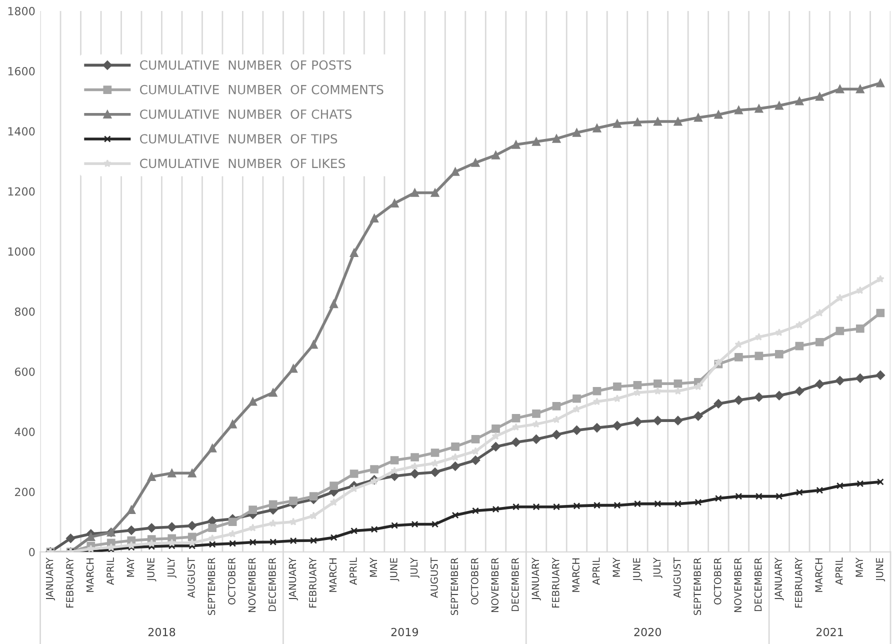 The image size is (895, 644). I want to click on y-tick-label: 1000, so click(21, 251).